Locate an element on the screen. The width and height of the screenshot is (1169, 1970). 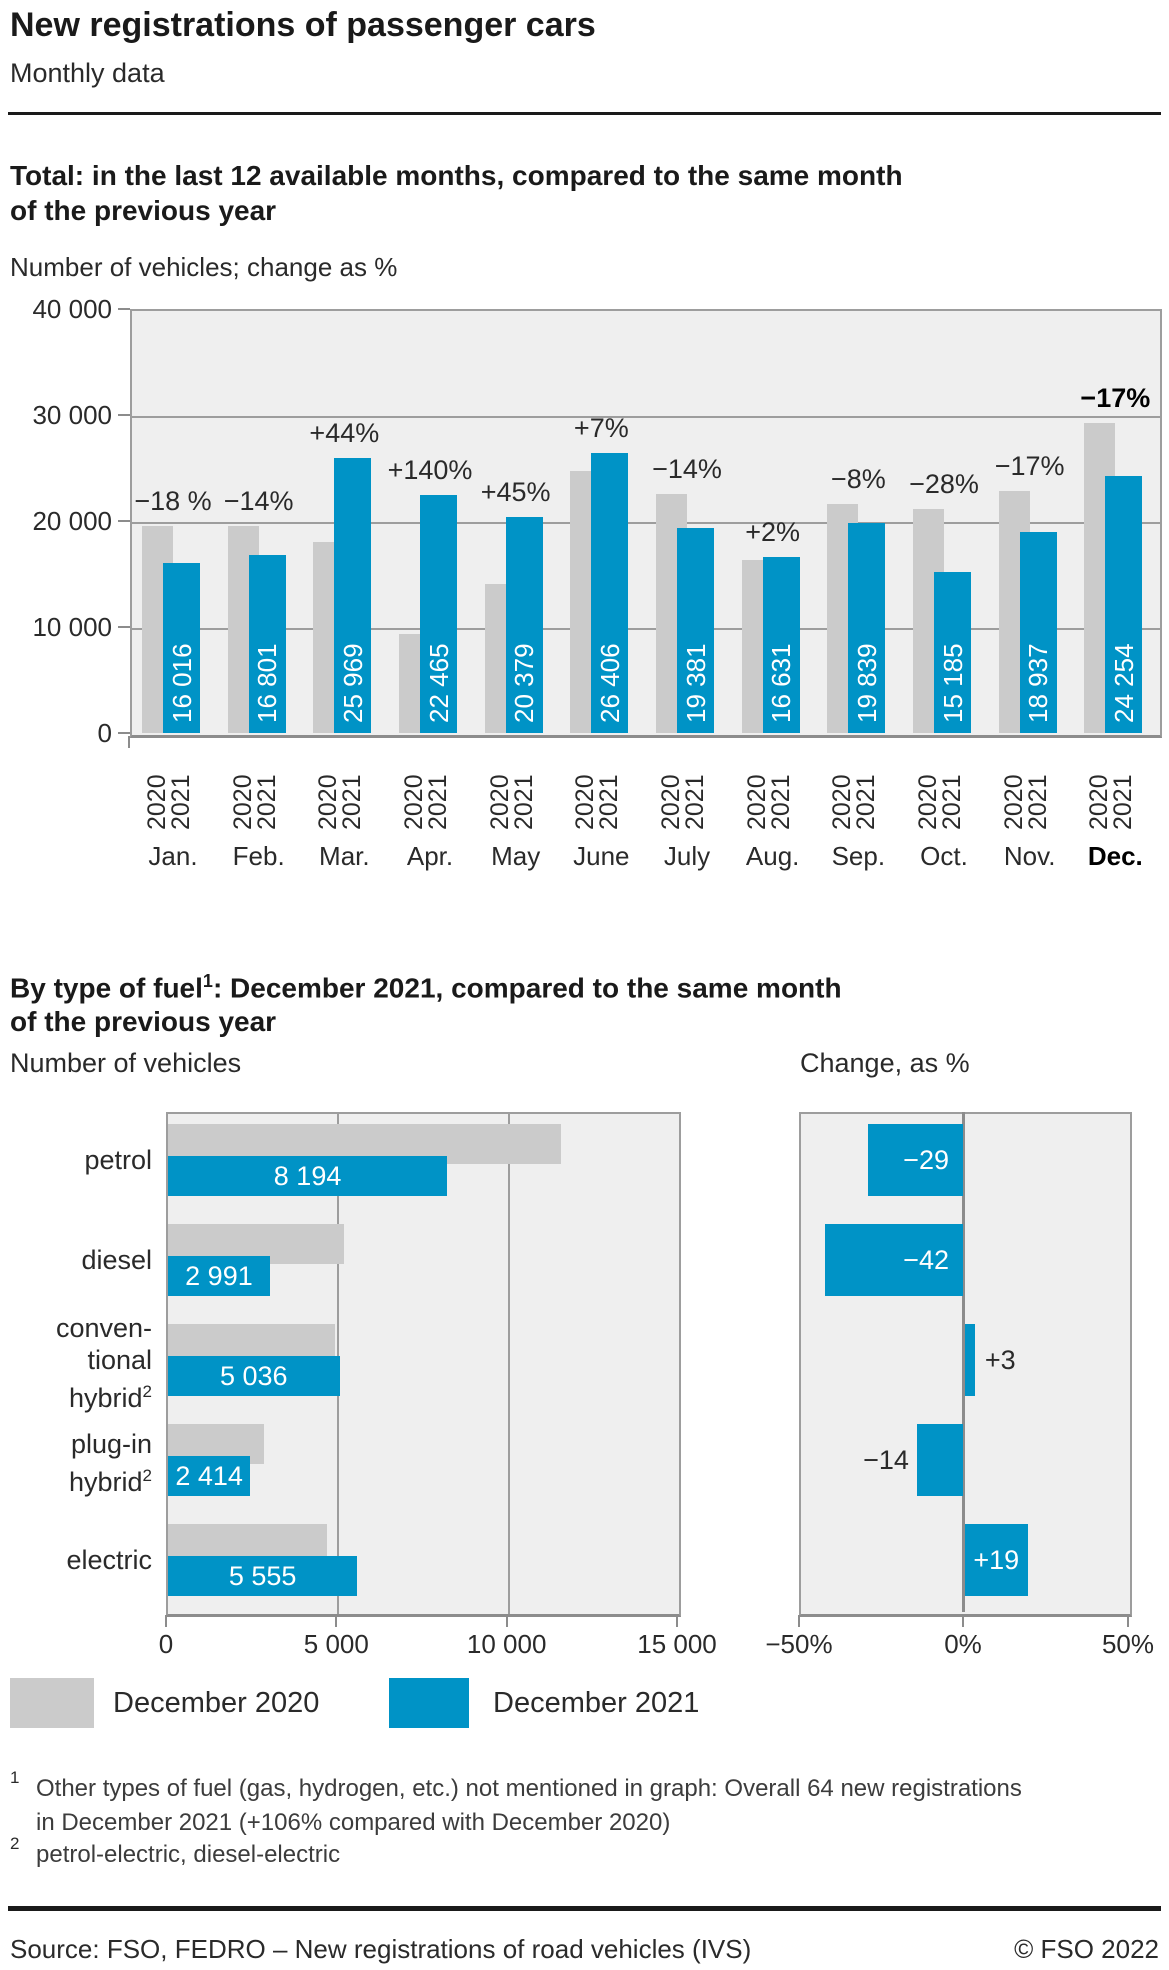
x-tick-label: 0 is located at coordinates (166, 1644).